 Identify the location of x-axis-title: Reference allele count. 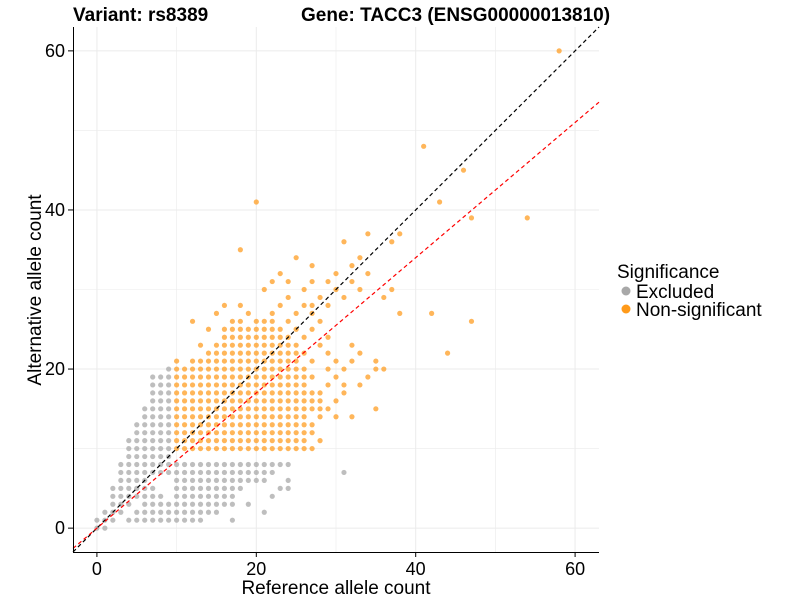
(336, 588).